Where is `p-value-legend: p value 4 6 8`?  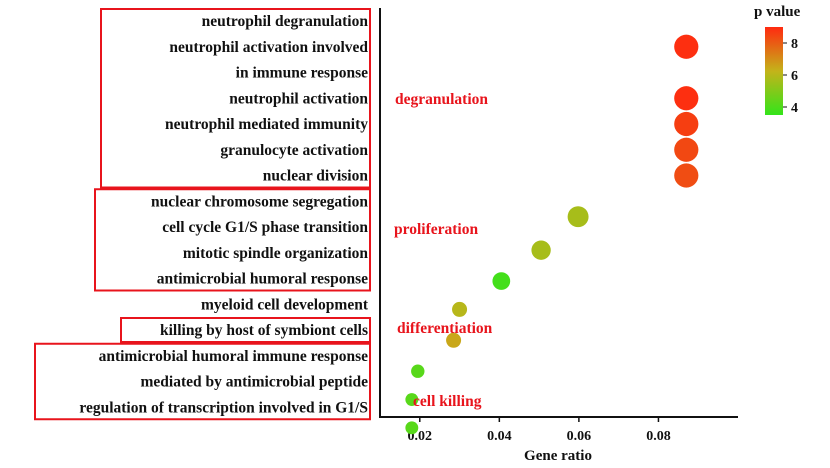
p-value-legend: p value 4 6 8 is located at coordinates (777, 60).